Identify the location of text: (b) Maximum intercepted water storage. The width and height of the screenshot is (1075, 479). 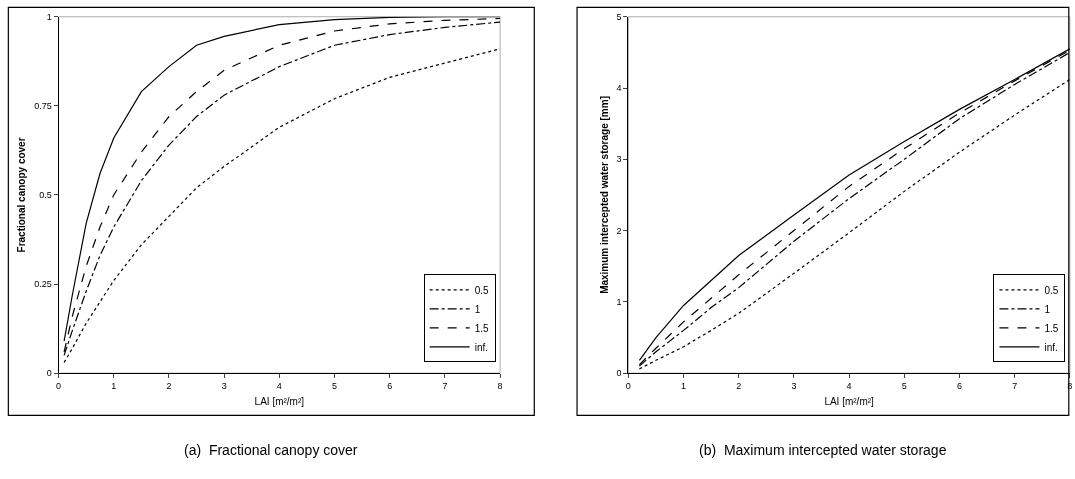
(823, 450).